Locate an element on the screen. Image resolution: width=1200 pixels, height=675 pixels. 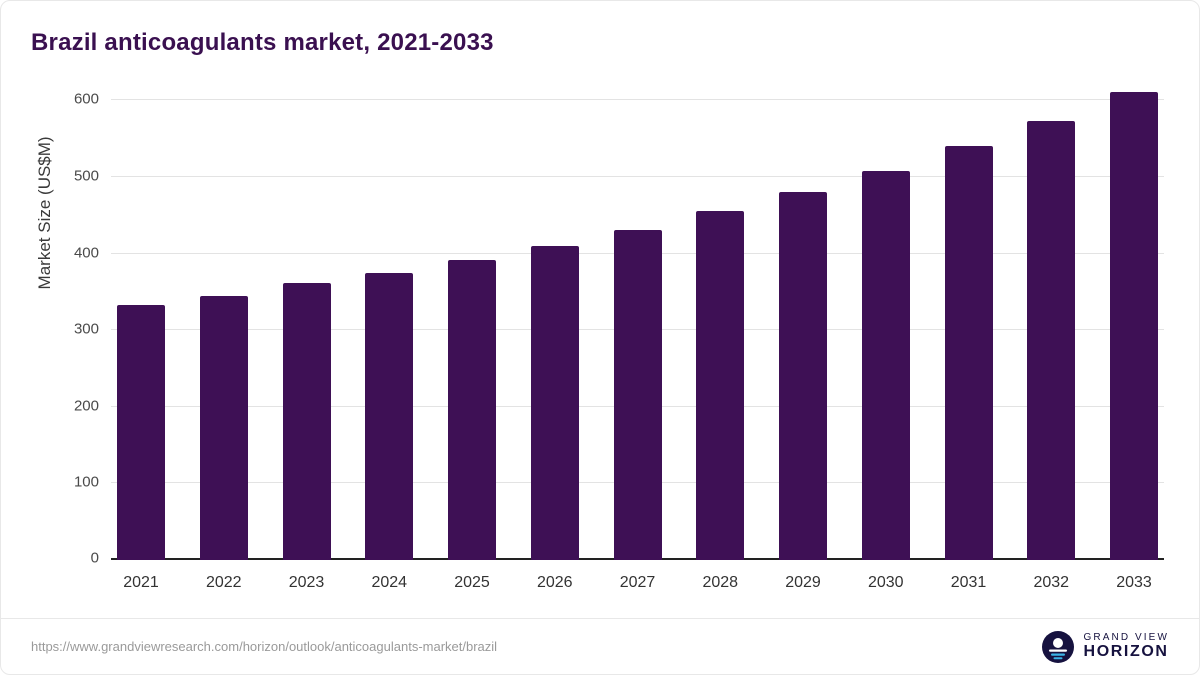
x-tick-label: 2028 is located at coordinates (720, 582).